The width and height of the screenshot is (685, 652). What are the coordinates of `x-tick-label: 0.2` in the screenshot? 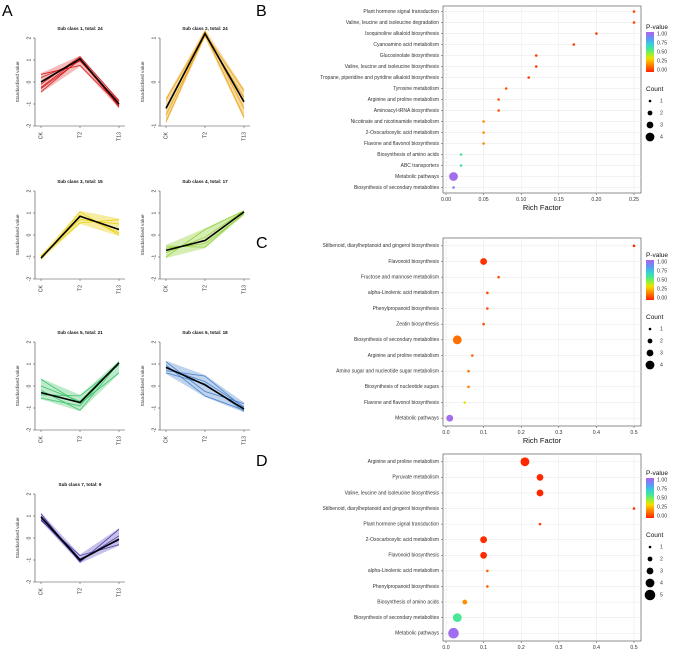 It's located at (521, 648).